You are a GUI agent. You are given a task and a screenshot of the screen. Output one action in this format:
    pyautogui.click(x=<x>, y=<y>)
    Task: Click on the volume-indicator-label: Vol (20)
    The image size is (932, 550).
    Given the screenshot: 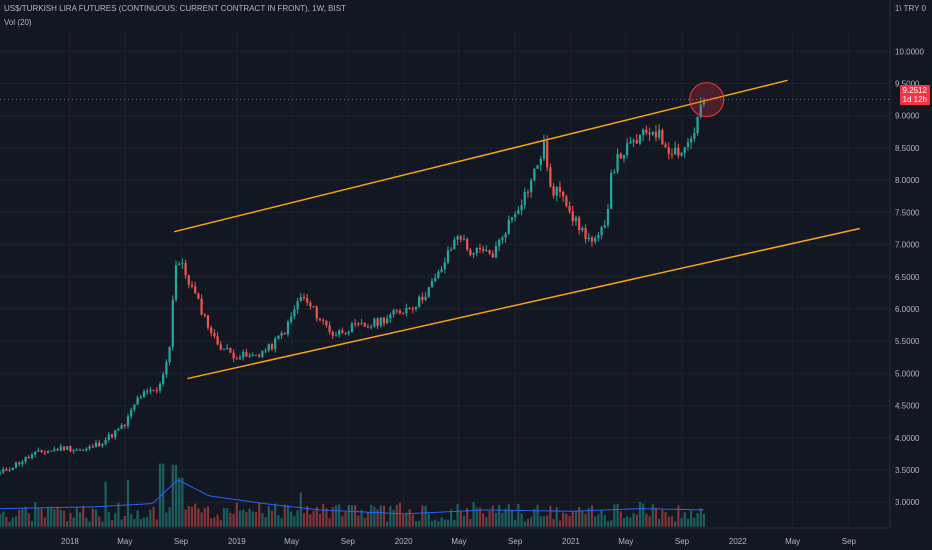 What is the action you would take?
    pyautogui.click(x=18, y=22)
    